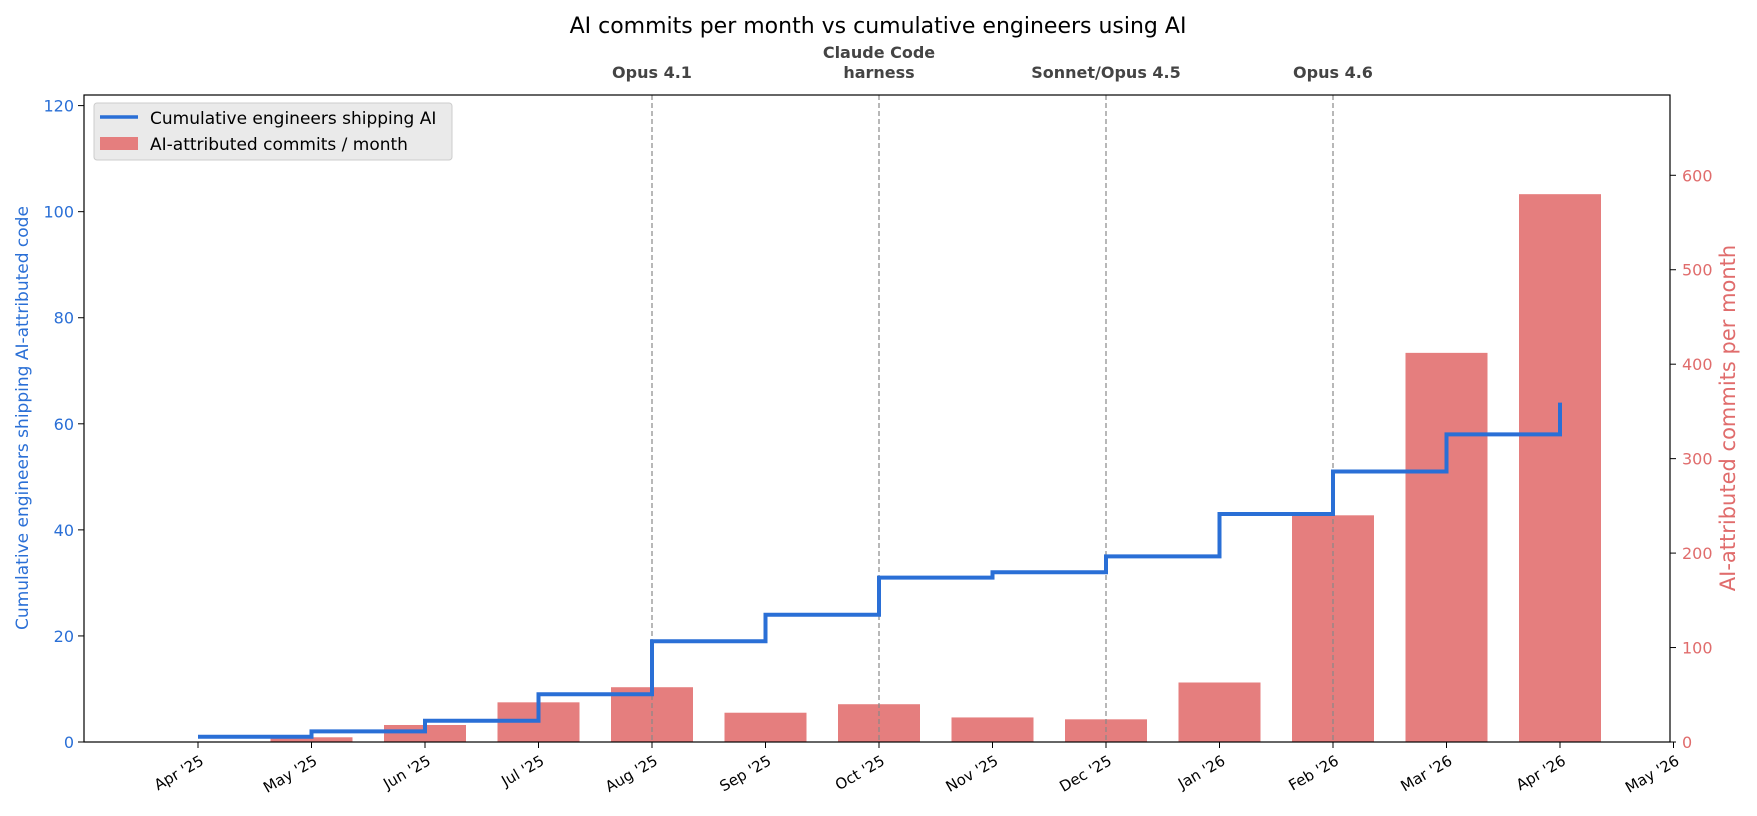 The image size is (1757, 816). Describe the element at coordinates (1201, 773) in the screenshot. I see `x-tick-label: Jan '26` at that location.